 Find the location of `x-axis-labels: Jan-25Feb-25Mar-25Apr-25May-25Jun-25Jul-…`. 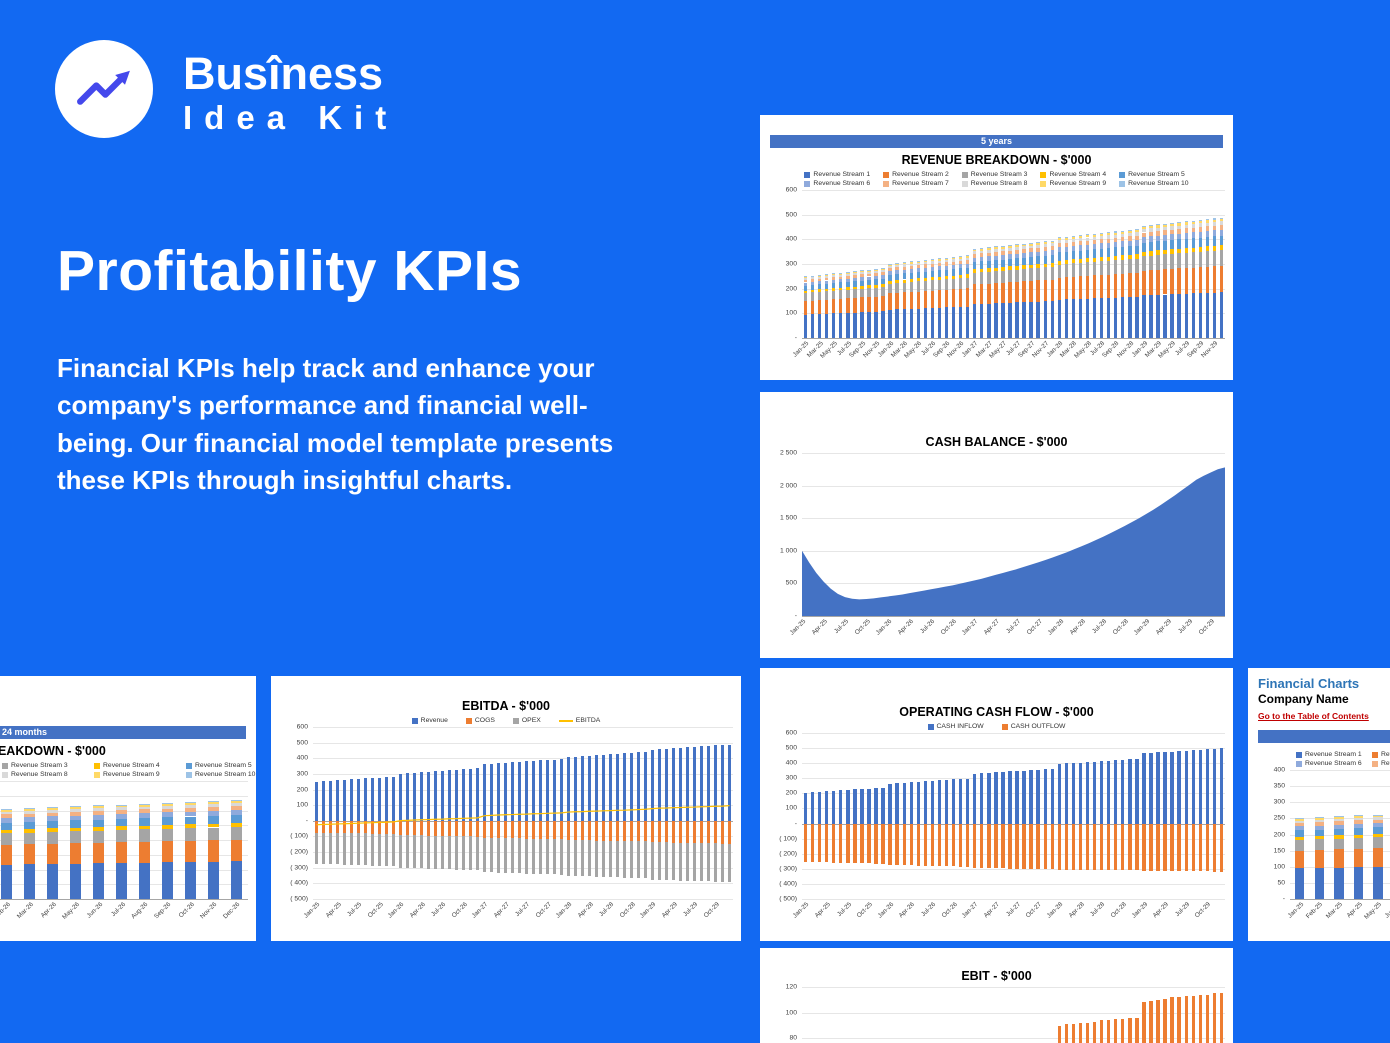

x-axis-labels: Jan-25Feb-25Mar-25Apr-25May-25Jun-25Jul-… is located at coordinates (124, 916).